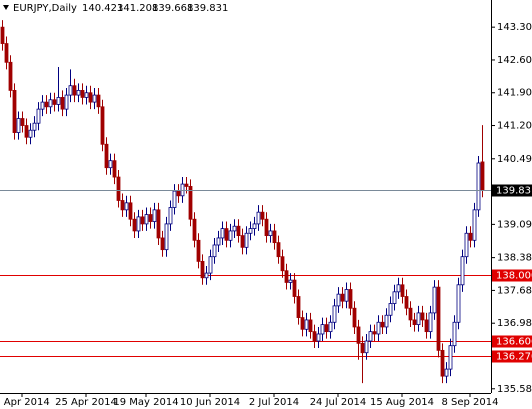  Describe the element at coordinates (338, 402) in the screenshot. I see `x-tick-label: 24 Jul 2014` at that location.